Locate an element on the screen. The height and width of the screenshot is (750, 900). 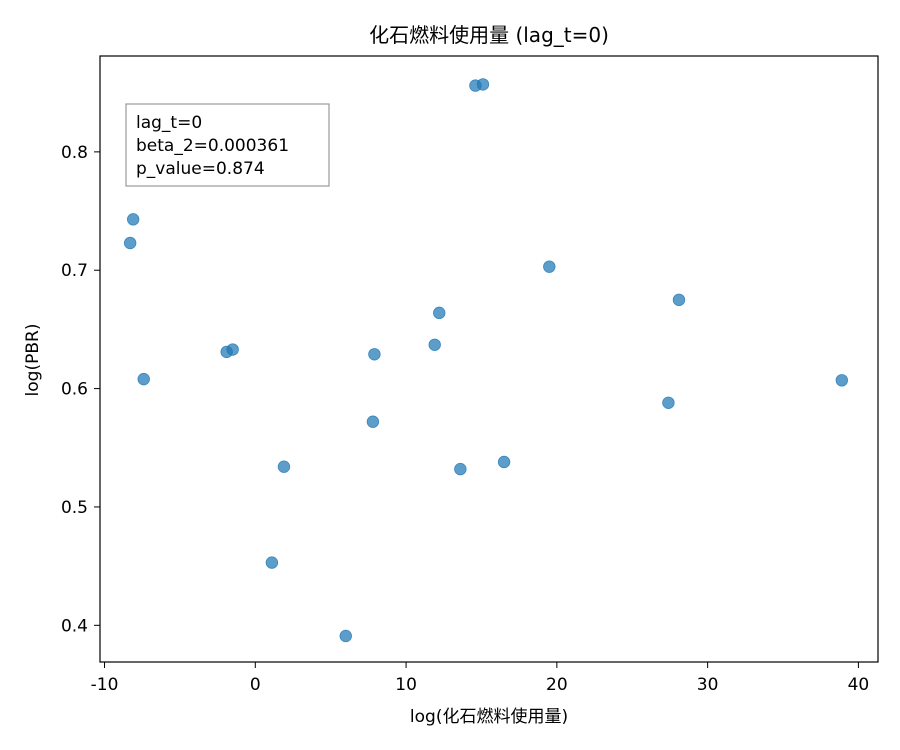
y-tick-label: 0.5 is located at coordinates (74, 508).